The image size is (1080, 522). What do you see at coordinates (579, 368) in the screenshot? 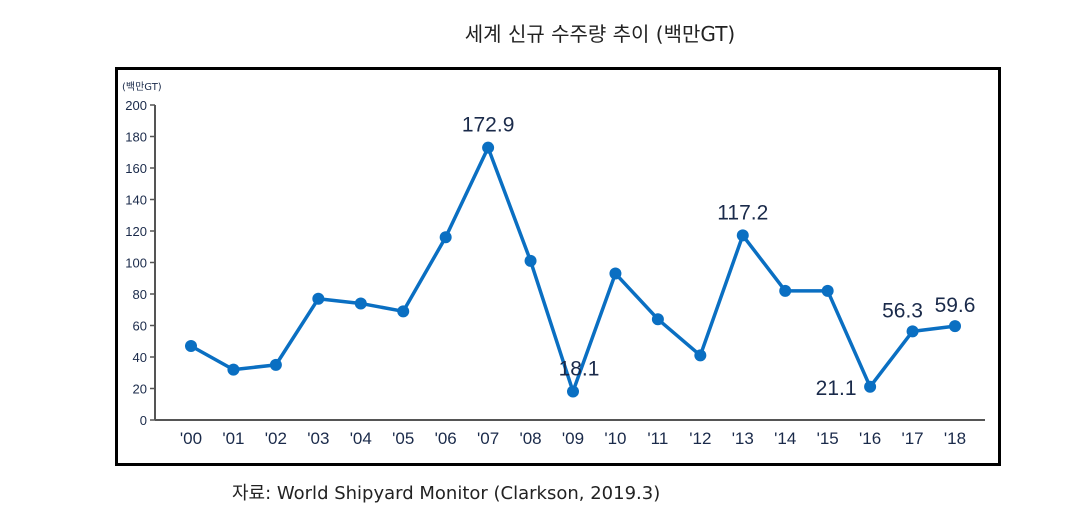
I see `data-label: 18.1` at bounding box center [579, 368].